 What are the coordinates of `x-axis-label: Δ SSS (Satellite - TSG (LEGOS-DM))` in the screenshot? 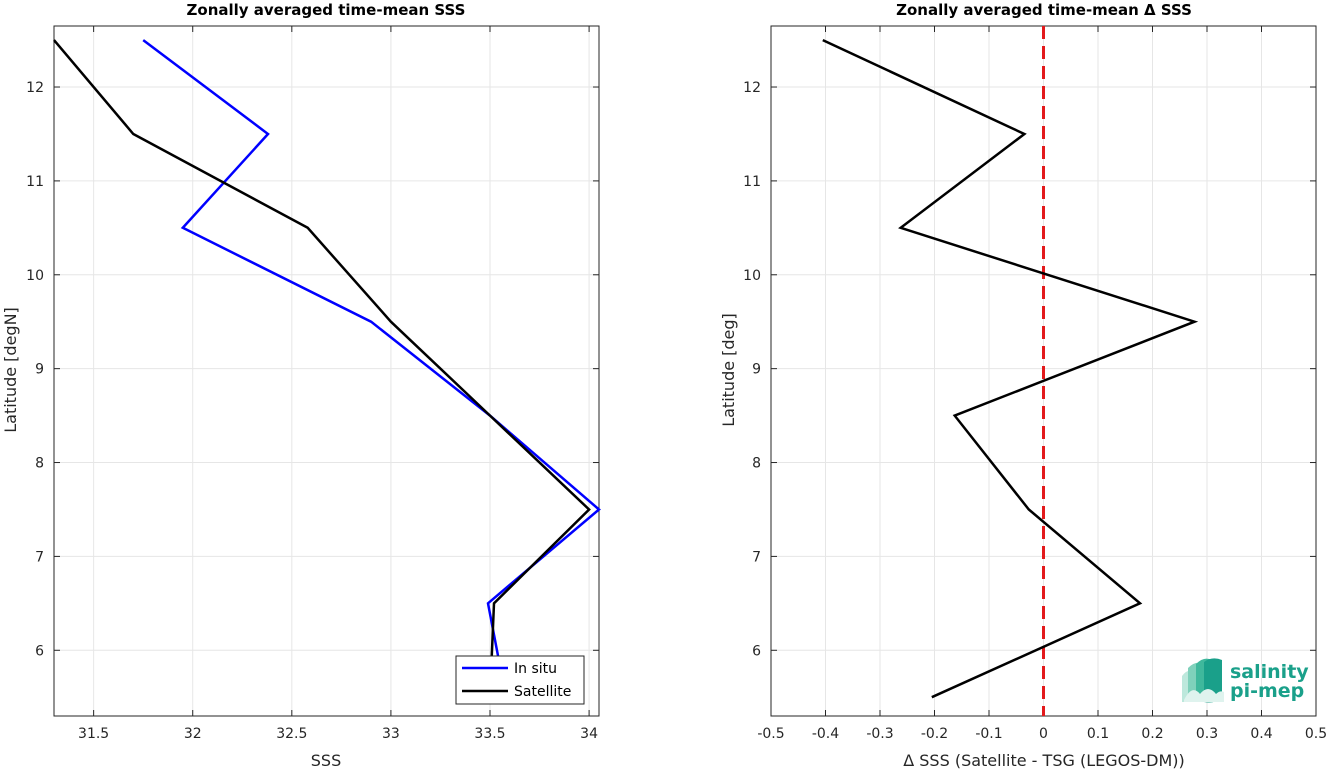 It's located at (1044, 760).